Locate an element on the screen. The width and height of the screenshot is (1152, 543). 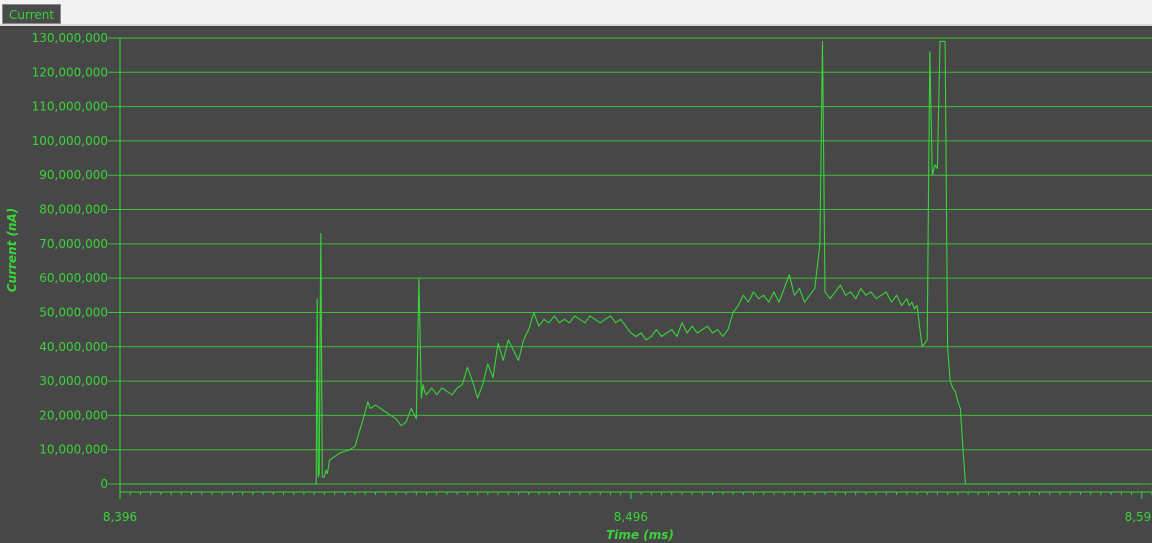
y-tick-label: 80,000,000 is located at coordinates (73, 210).